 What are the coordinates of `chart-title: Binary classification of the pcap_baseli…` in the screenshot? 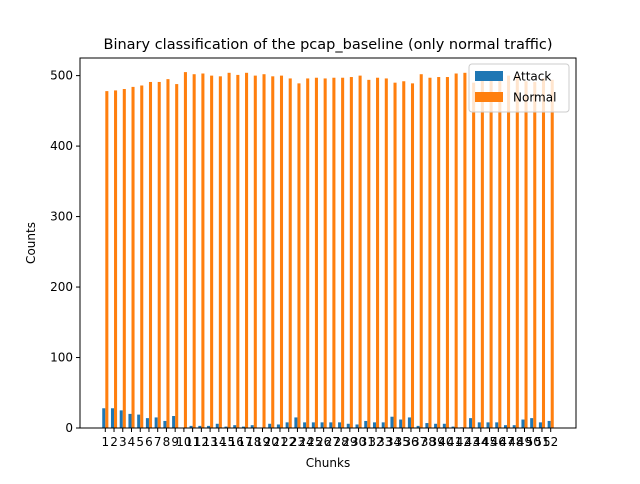 It's located at (328, 45).